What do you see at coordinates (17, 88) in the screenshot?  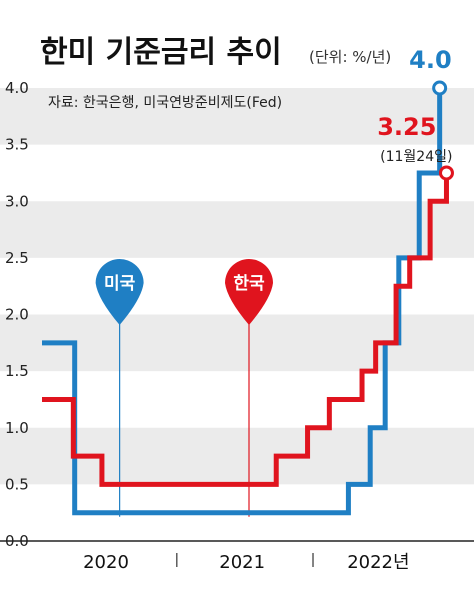 I see `y-tick-label: 4.0` at bounding box center [17, 88].